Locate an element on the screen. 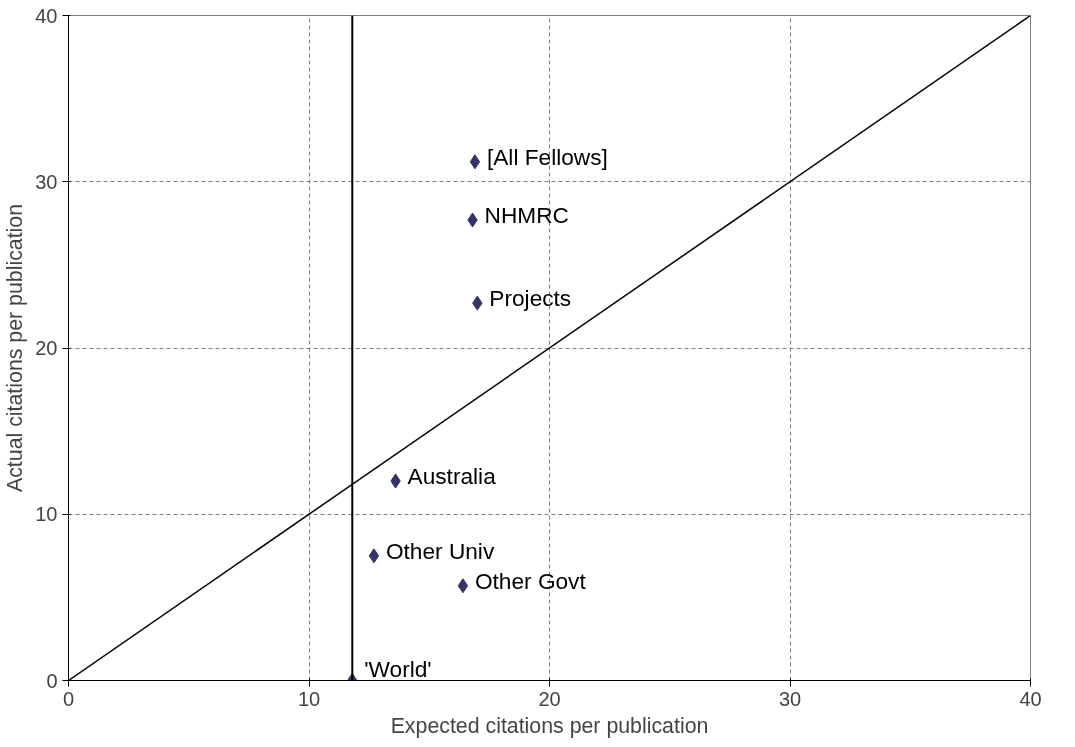 This screenshot has width=1075, height=747. annotation: 'World' is located at coordinates (398, 668).